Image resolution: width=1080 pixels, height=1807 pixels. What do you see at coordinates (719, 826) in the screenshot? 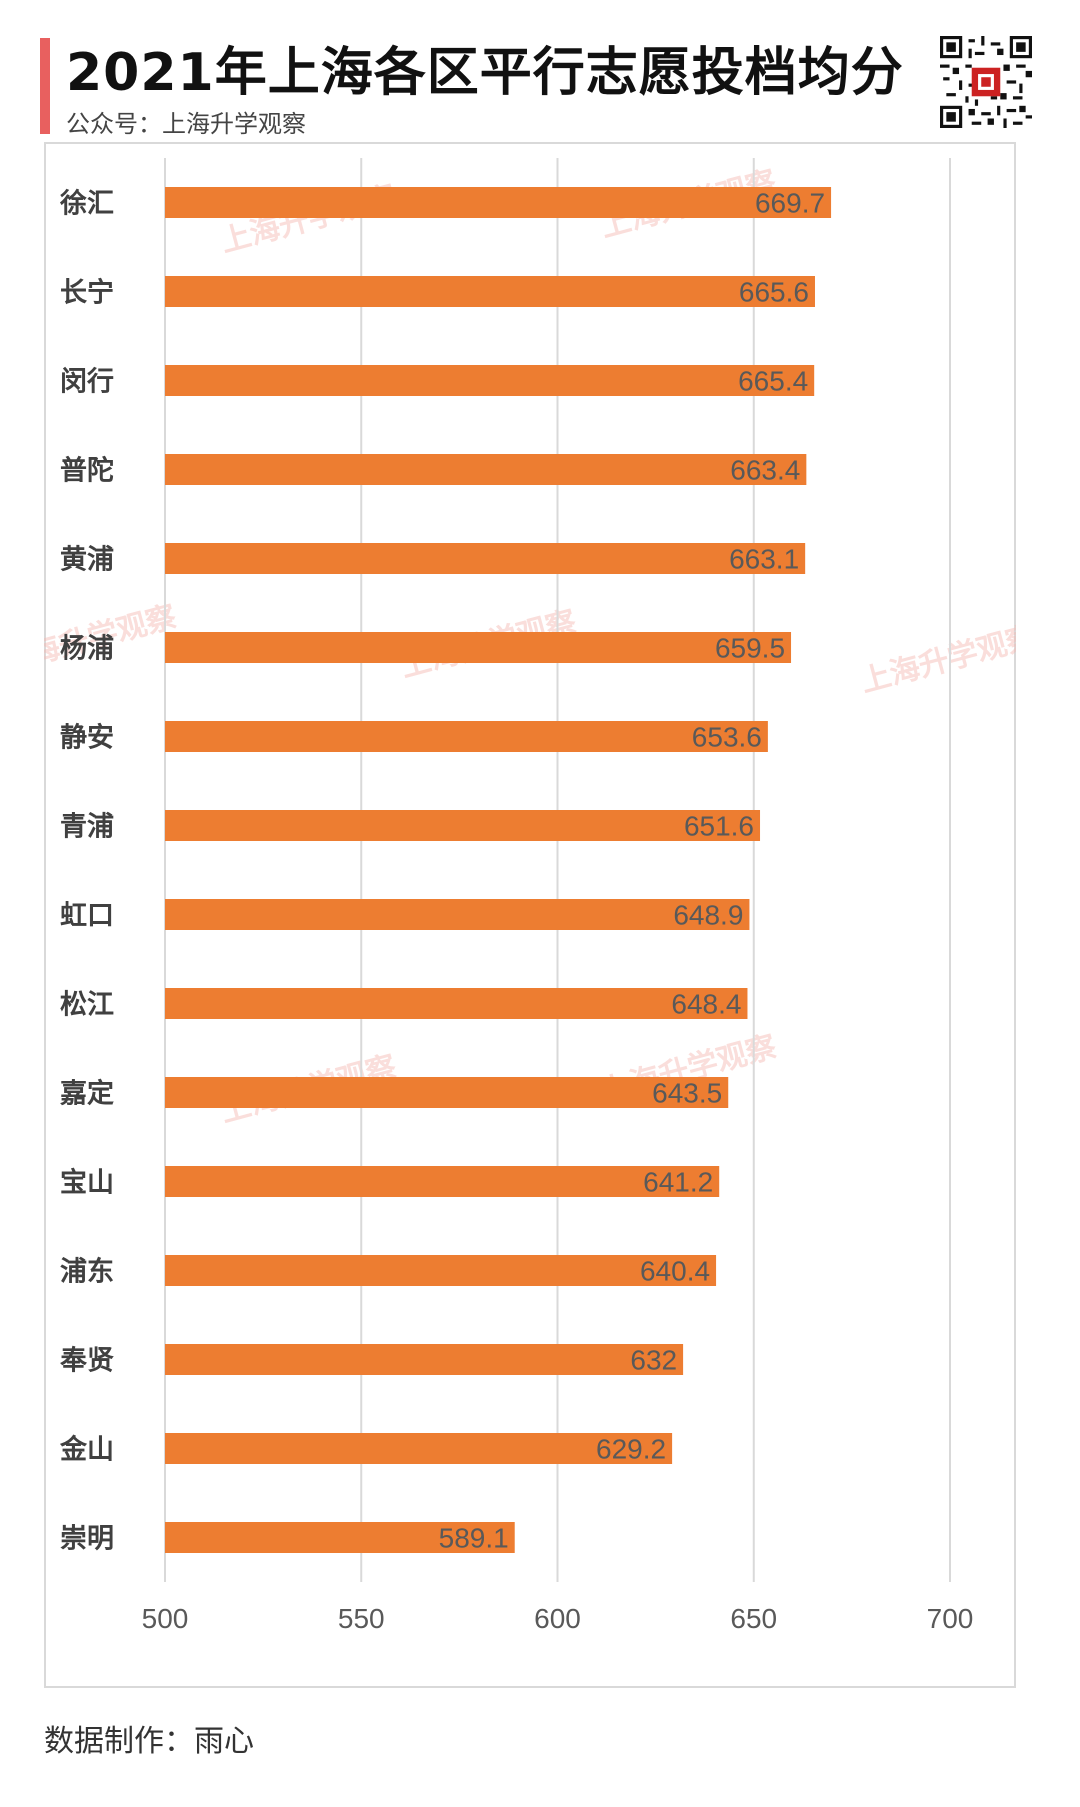
I see `data-label: 651.6` at bounding box center [719, 826].